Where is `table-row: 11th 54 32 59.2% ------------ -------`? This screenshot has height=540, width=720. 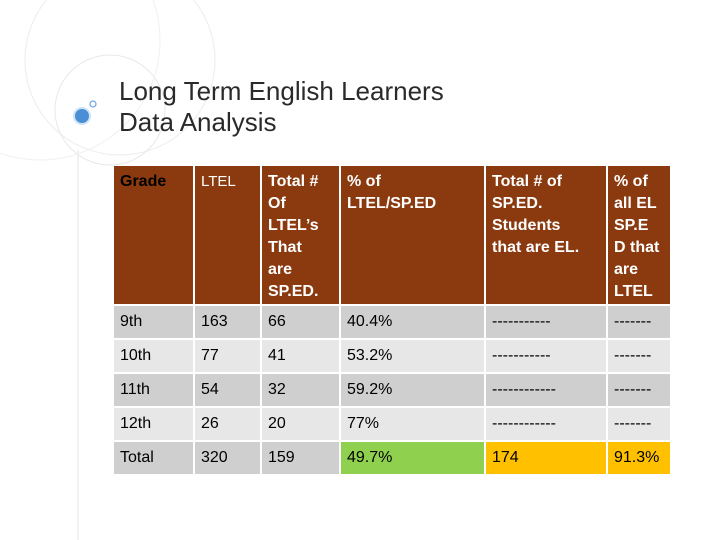
table-row: 11th 54 32 59.2% ------------ ------- is located at coordinates (392, 391).